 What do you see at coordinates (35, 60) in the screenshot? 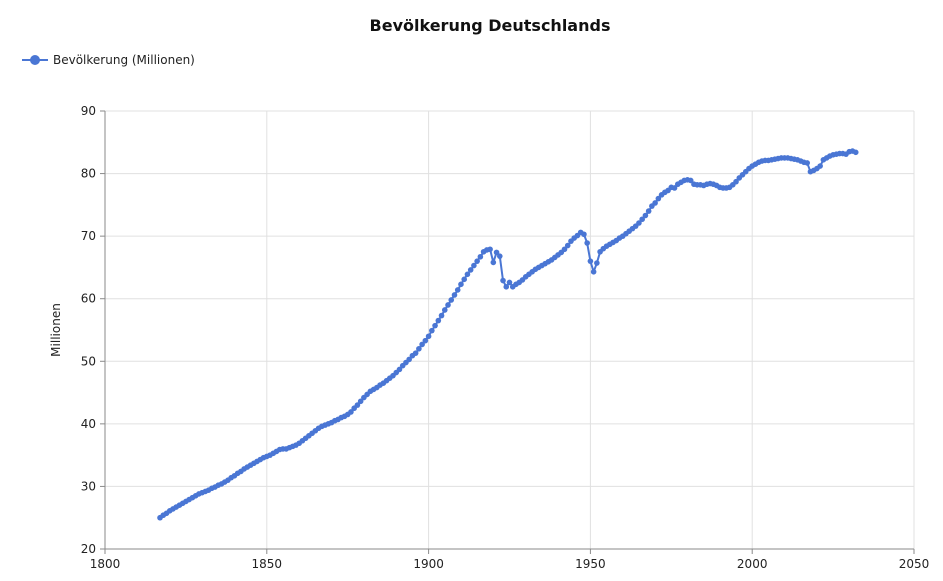
I see `legend-marker` at bounding box center [35, 60].